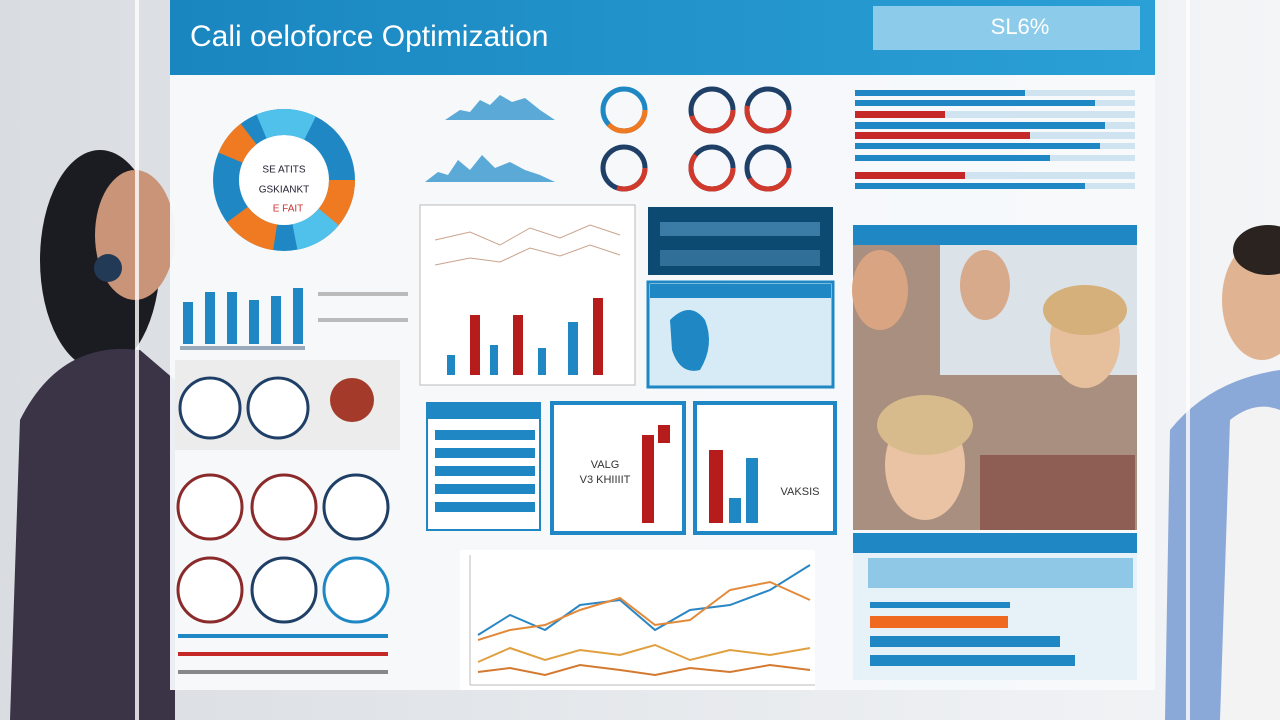 The height and width of the screenshot is (720, 1280). Describe the element at coordinates (490, 168) in the screenshot. I see `sparklines-part` at that location.